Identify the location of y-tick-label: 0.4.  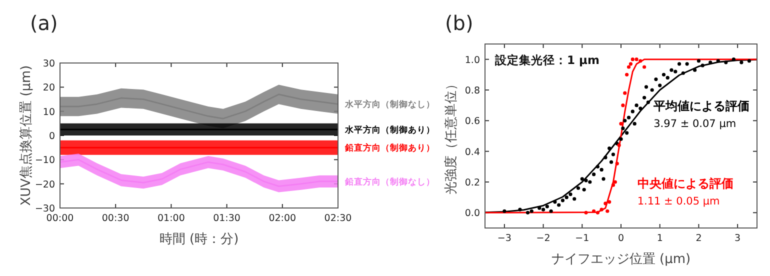
(472, 152).